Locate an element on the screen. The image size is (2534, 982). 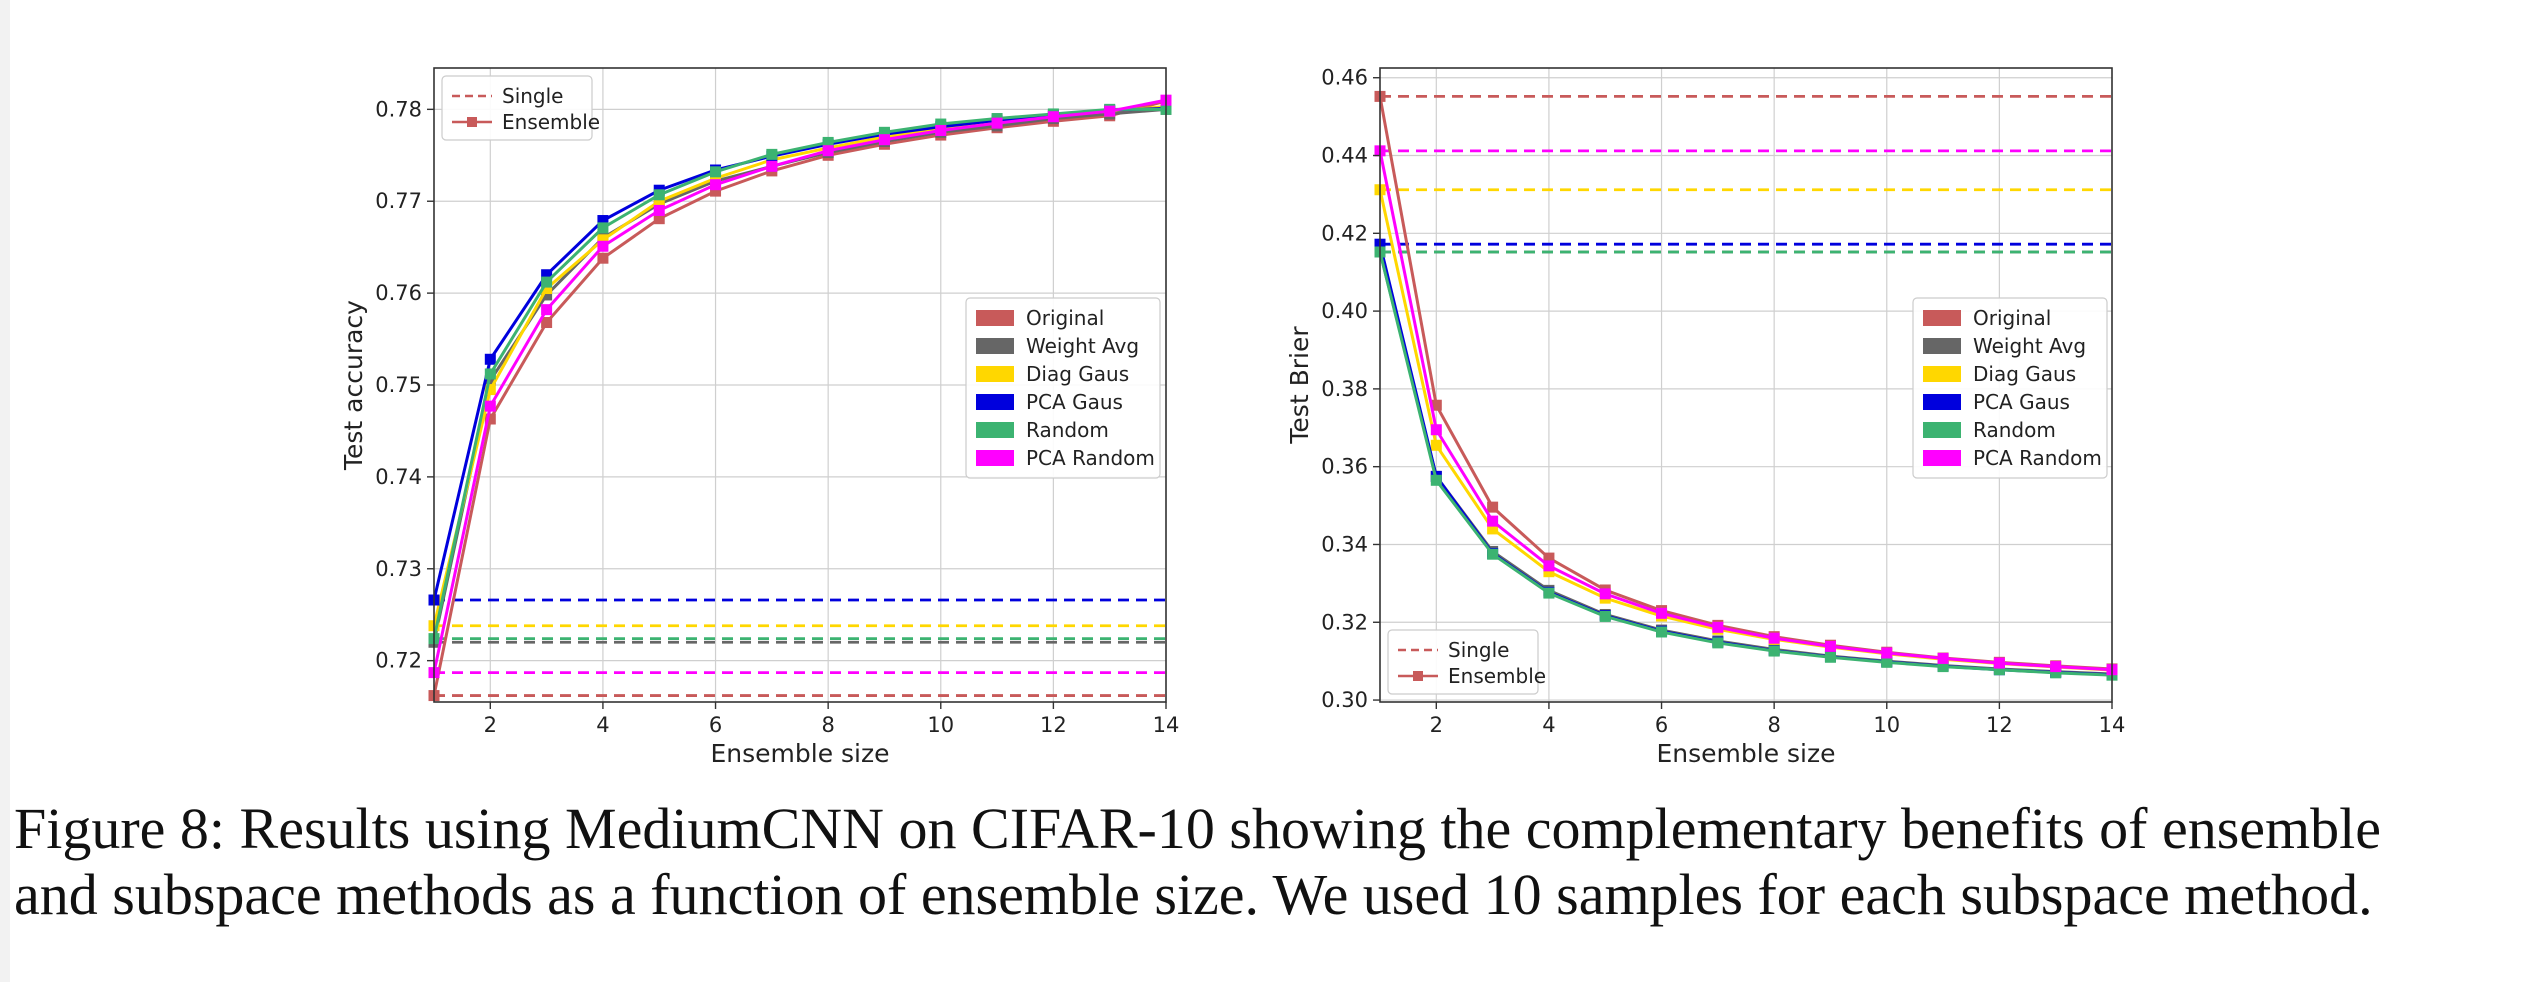
legend-label-random: Random is located at coordinates (2014, 430).